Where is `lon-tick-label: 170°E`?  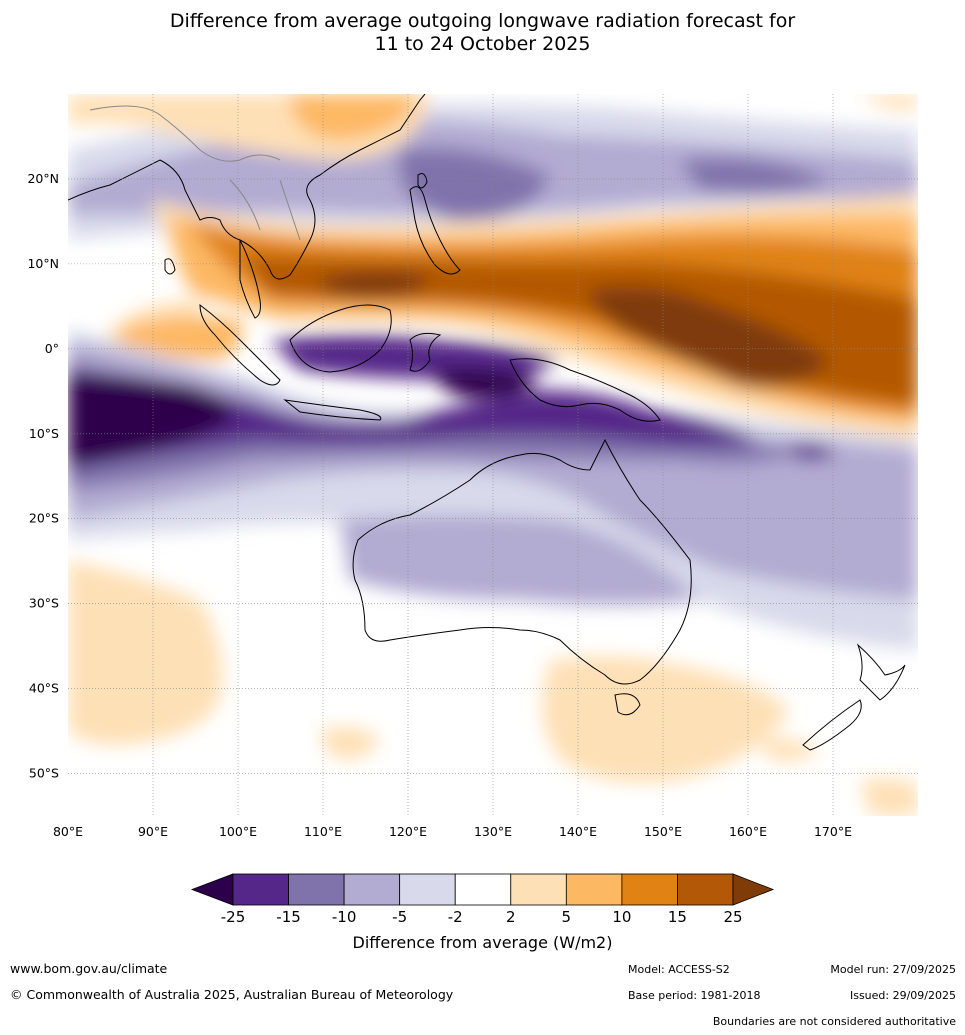 lon-tick-label: 170°E is located at coordinates (833, 831).